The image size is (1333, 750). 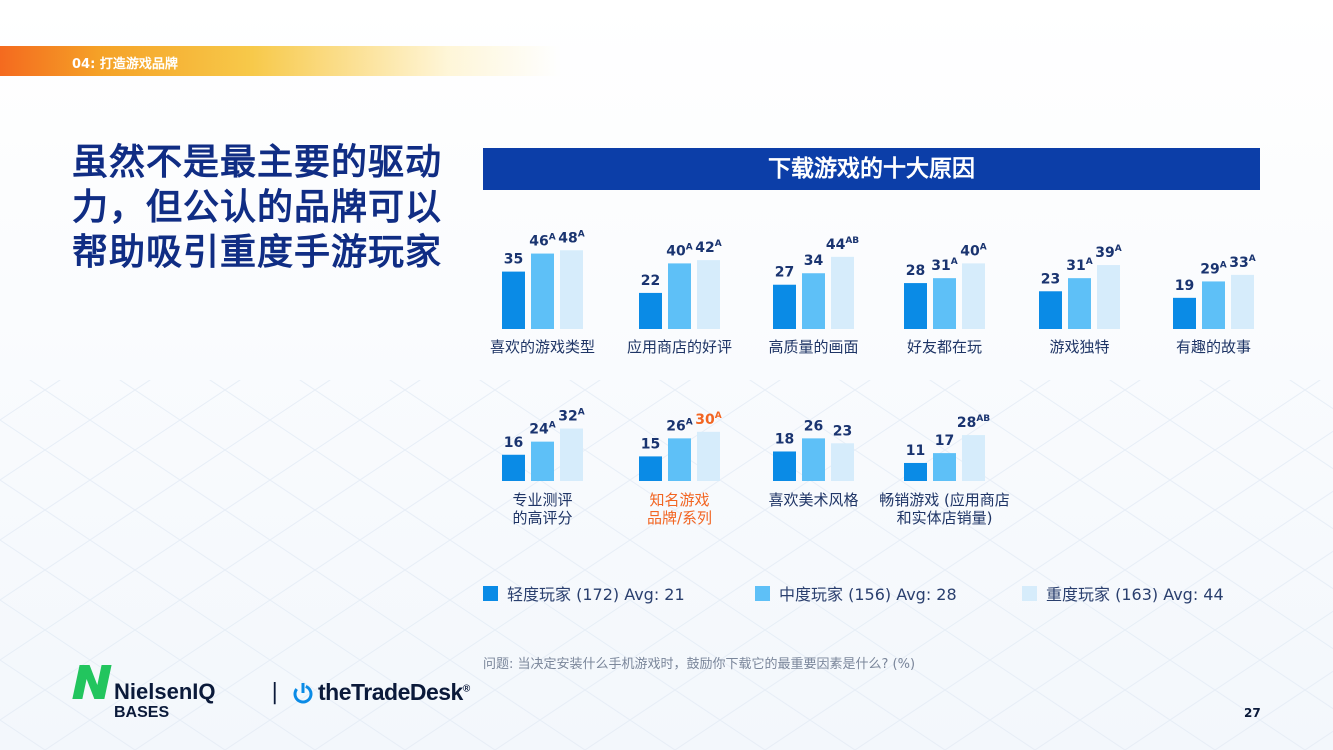 I want to click on section-banner, so click(x=280, y=61).